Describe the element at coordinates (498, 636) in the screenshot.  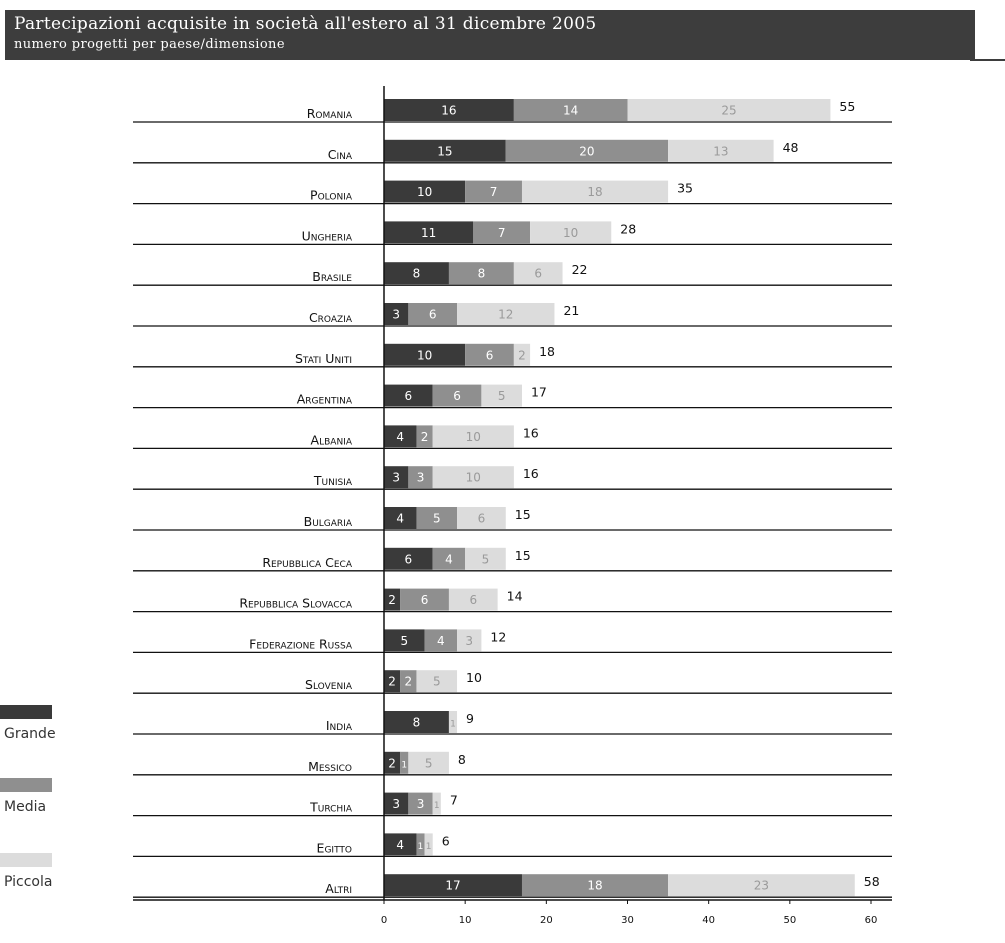
I see `total-label: 12` at that location.